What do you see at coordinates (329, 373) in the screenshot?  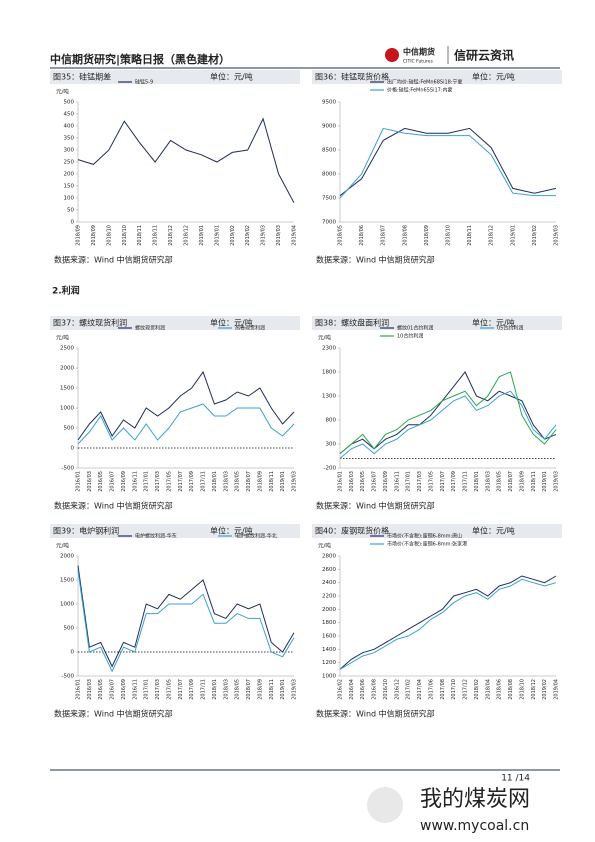 I see `y-tick-label: 1800` at bounding box center [329, 373].